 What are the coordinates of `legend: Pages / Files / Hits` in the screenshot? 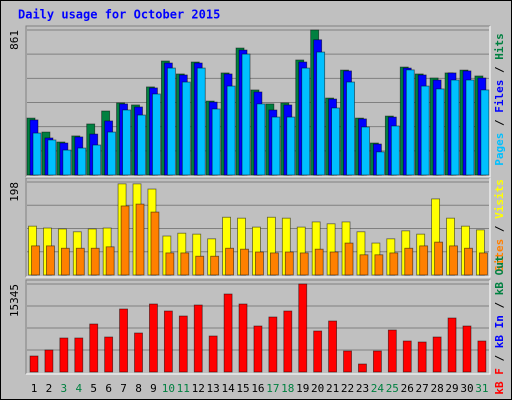 It's located at (499, 99).